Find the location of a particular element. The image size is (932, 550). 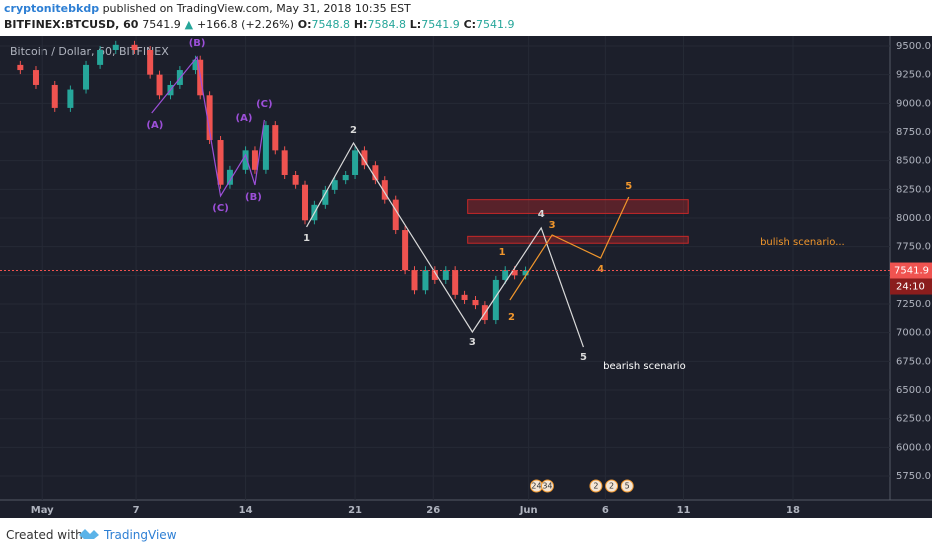

y-tick-label: 6250.0 is located at coordinates (913, 419).